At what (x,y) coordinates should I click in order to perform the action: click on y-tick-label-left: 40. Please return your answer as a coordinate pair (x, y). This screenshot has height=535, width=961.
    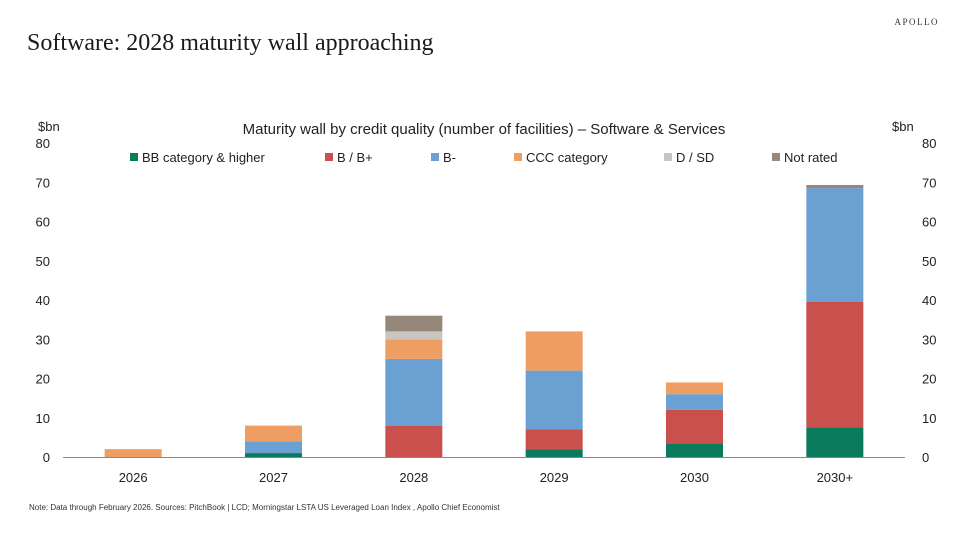
    Looking at the image, I should click on (43, 300).